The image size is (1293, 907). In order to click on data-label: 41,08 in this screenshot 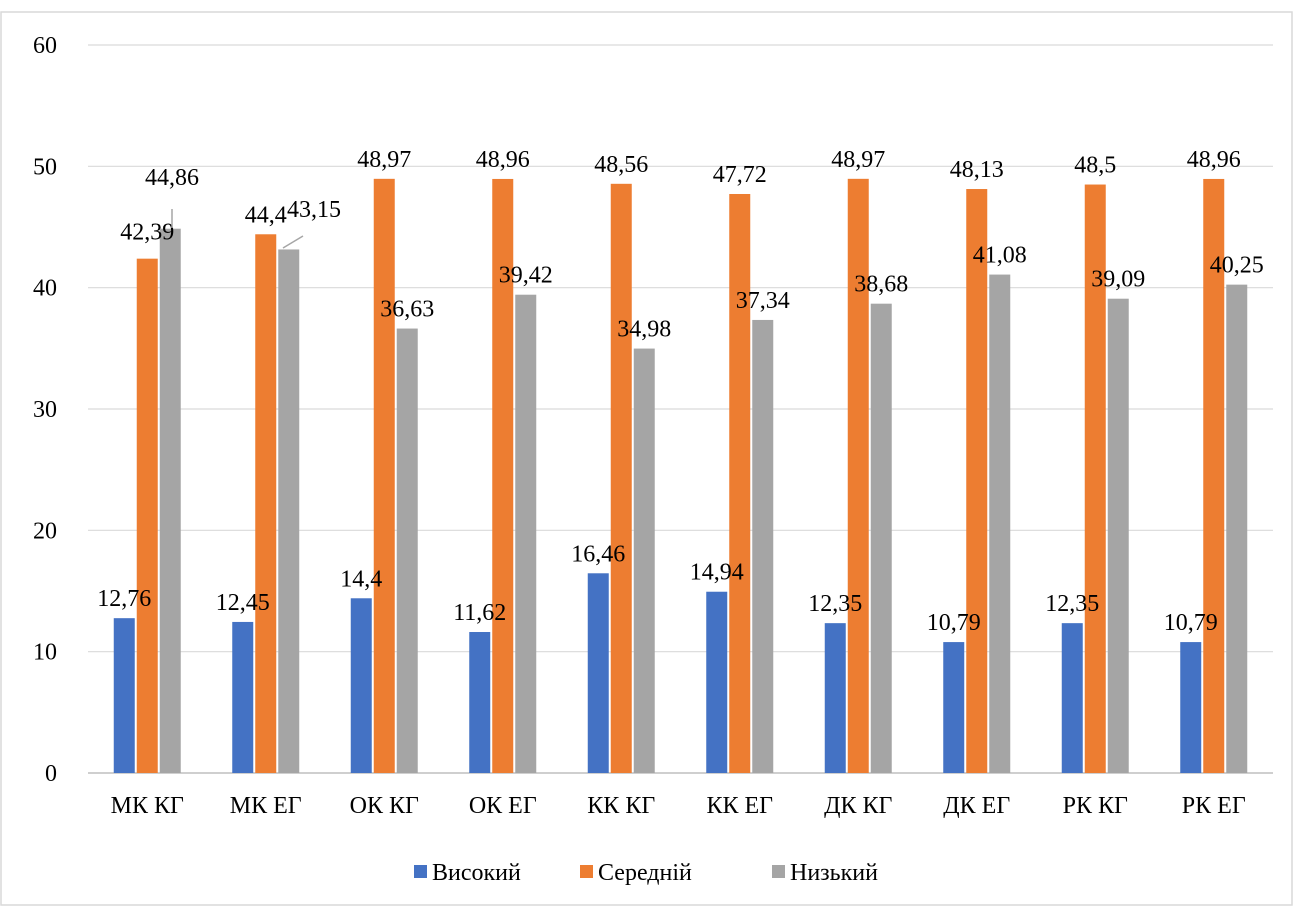, I will do `click(1000, 256)`.